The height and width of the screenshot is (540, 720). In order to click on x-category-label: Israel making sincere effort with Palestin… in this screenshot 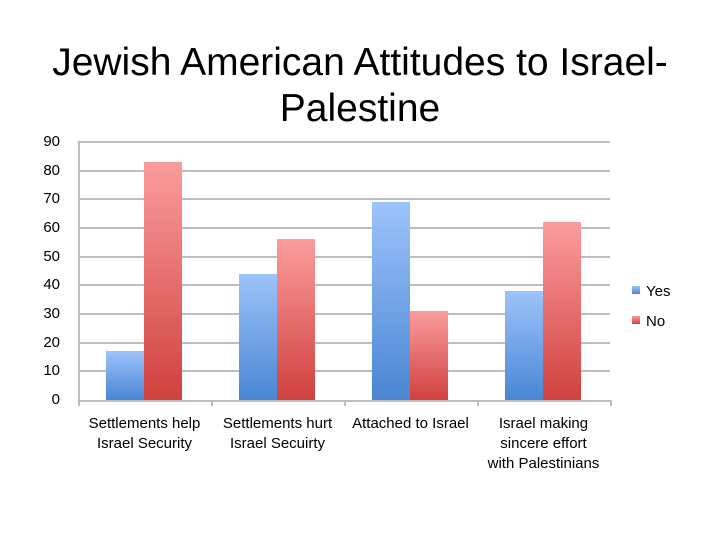, I will do `click(543, 444)`.